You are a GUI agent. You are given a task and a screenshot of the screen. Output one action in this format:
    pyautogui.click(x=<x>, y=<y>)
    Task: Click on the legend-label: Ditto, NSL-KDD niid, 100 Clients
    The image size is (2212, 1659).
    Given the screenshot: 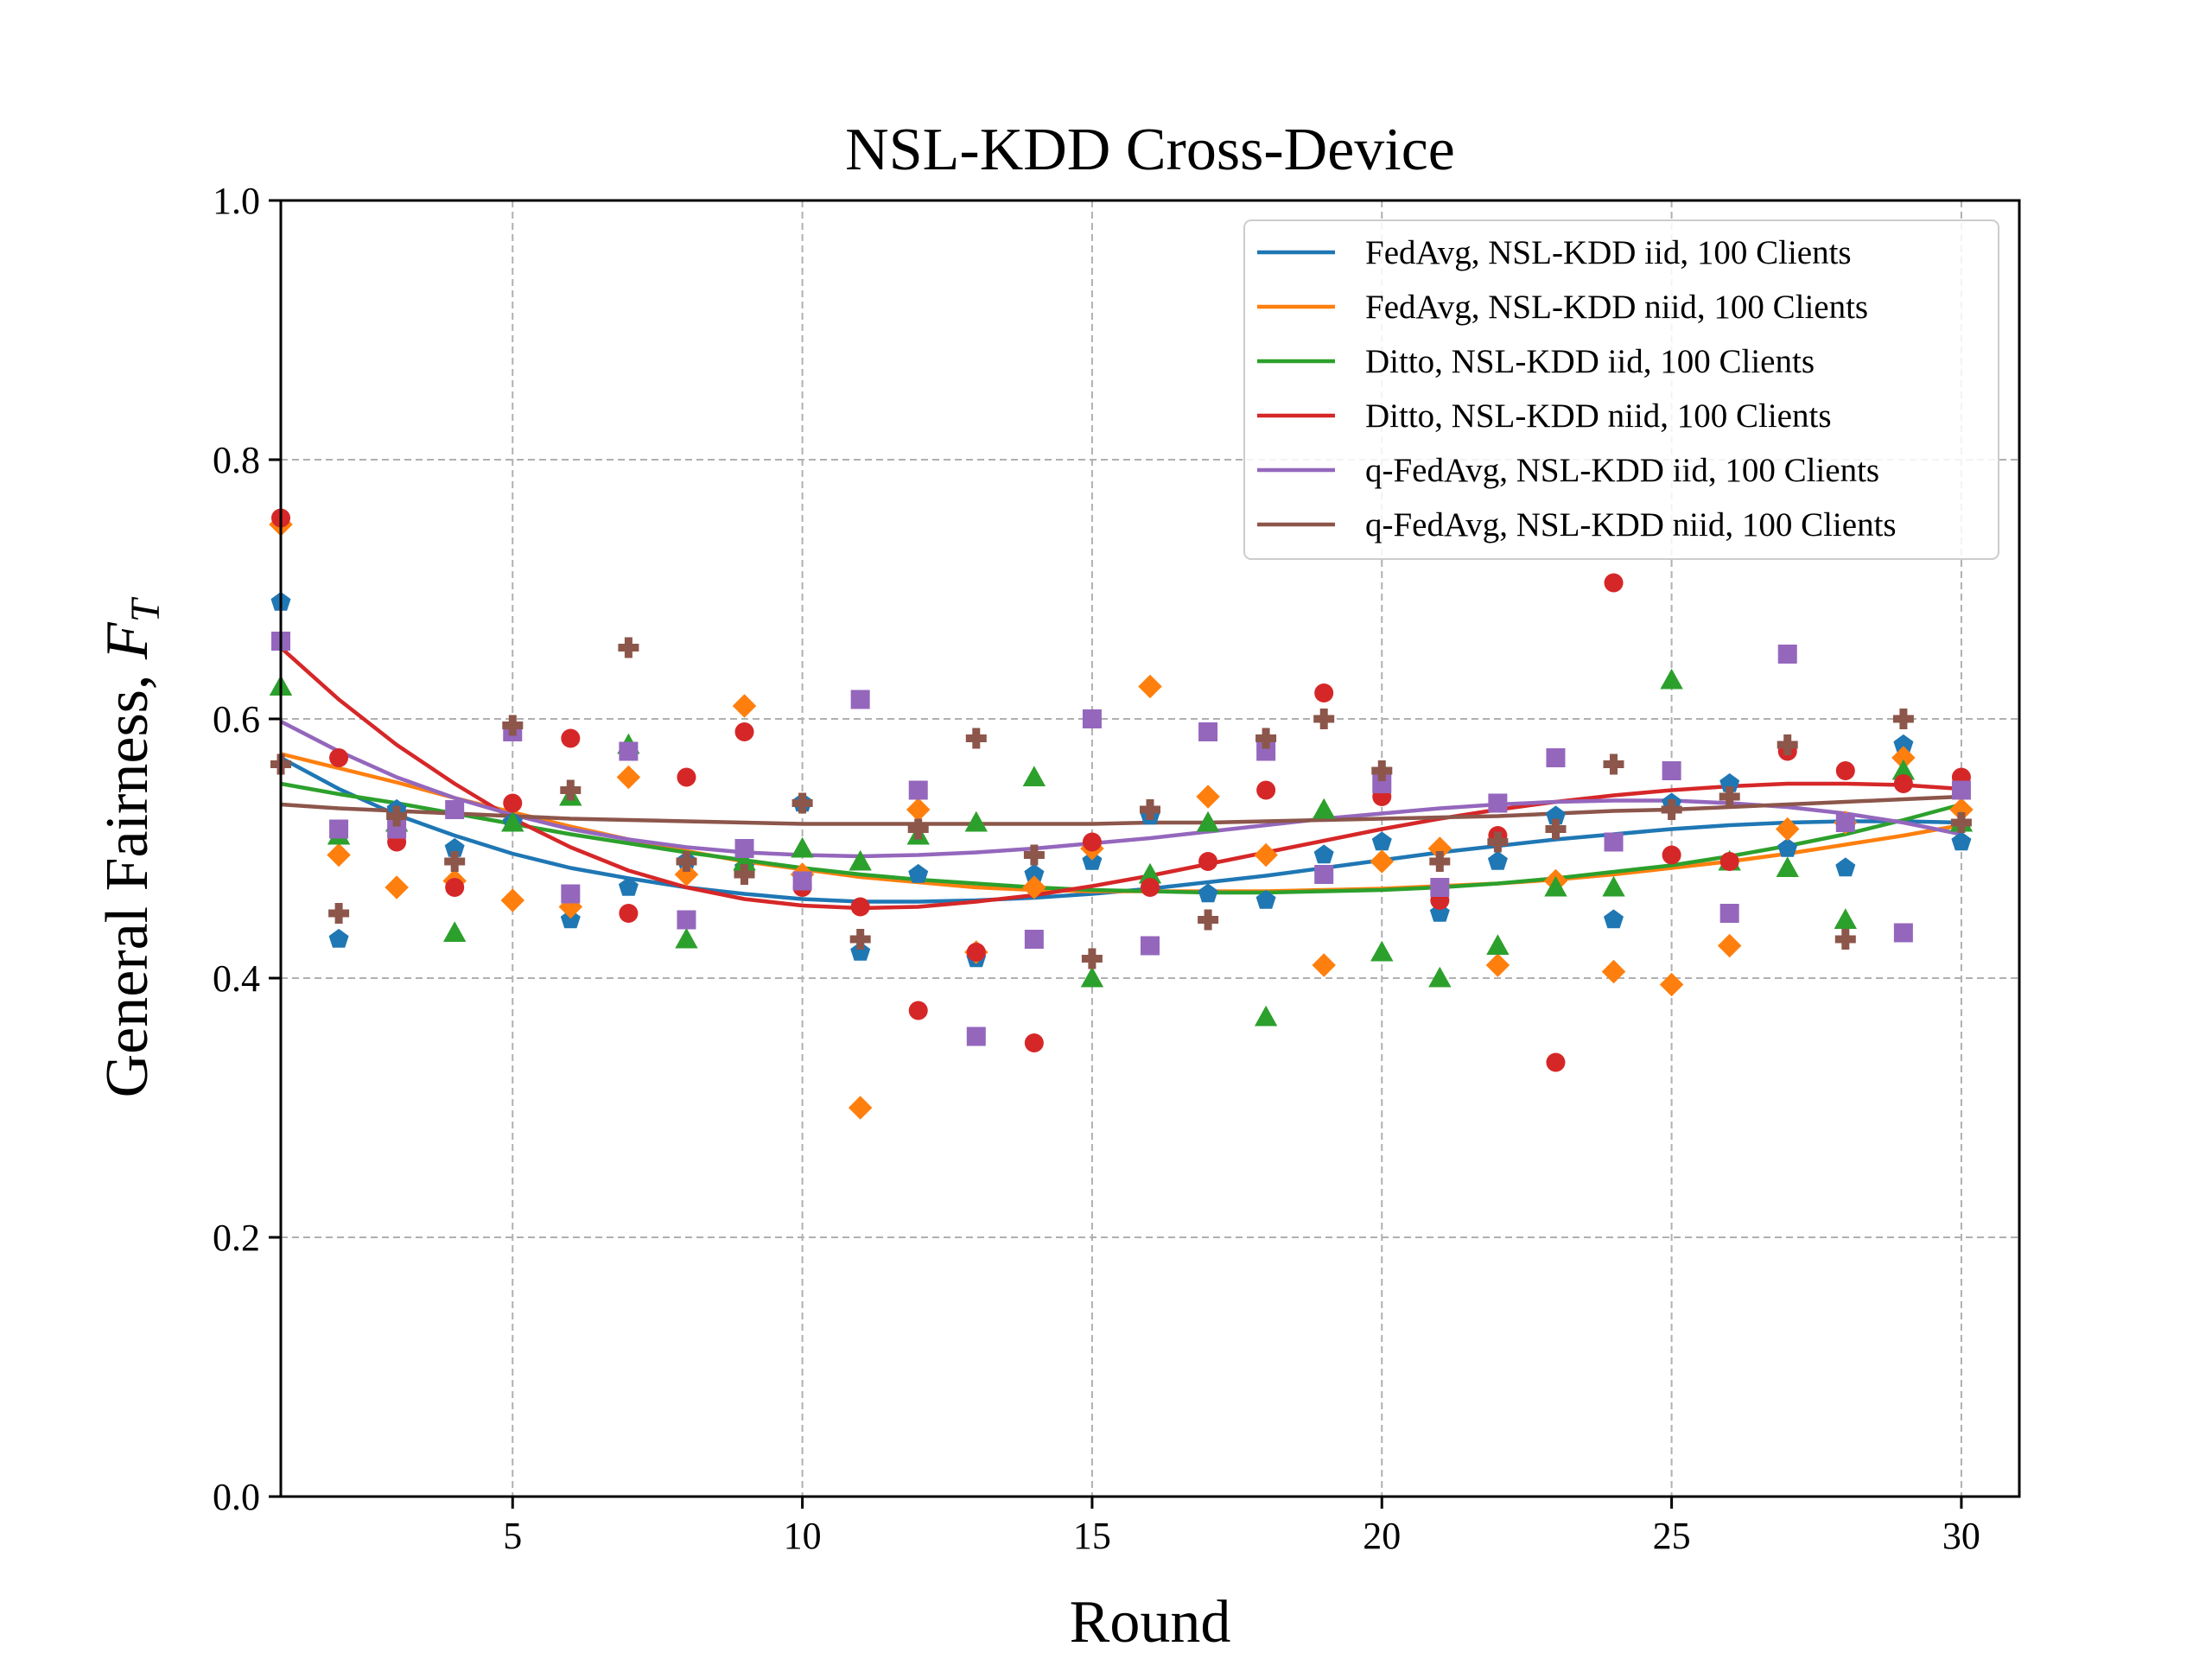 What is the action you would take?
    pyautogui.click(x=1598, y=416)
    